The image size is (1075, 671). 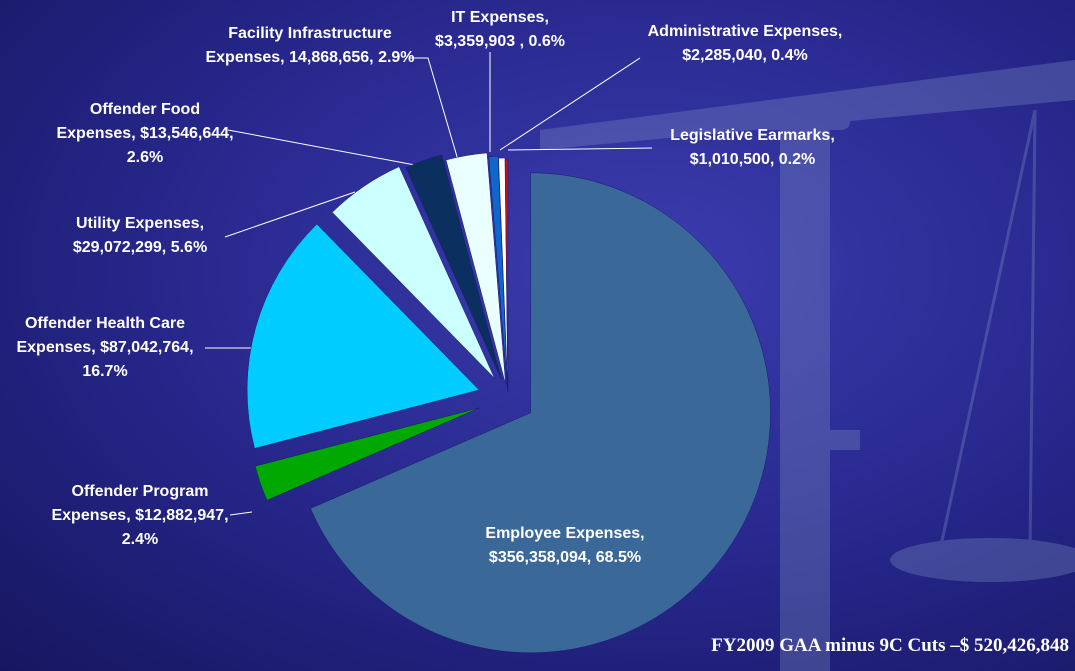 What do you see at coordinates (140, 236) in the screenshot?
I see `slice-label: Utility Expenses, $29,072,299, 5.6%` at bounding box center [140, 236].